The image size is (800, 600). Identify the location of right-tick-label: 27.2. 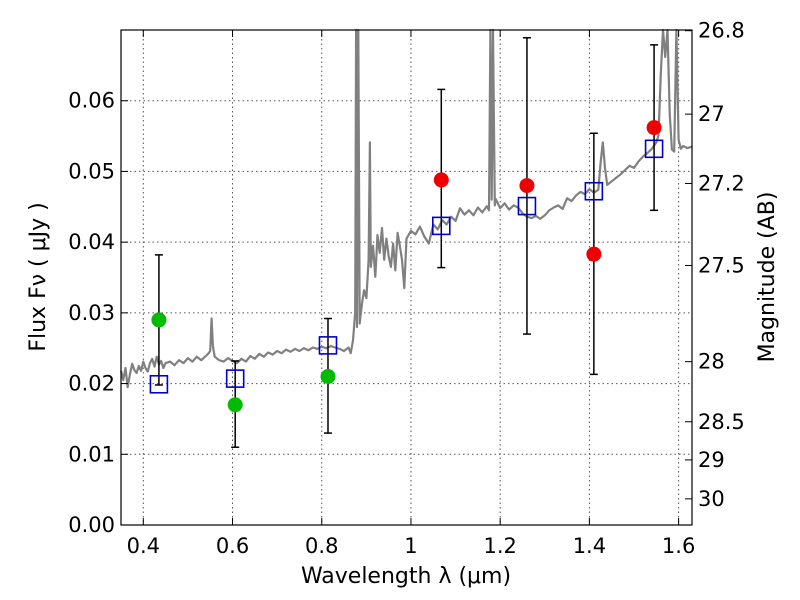
(721, 183).